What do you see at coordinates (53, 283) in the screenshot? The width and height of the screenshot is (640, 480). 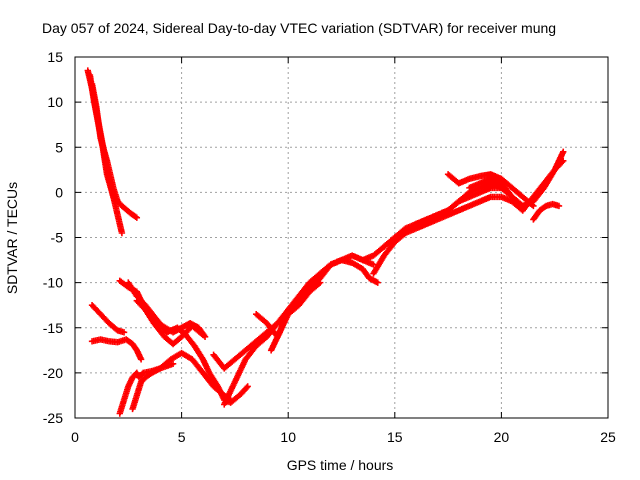 I see `y-tick-label: -10` at bounding box center [53, 283].